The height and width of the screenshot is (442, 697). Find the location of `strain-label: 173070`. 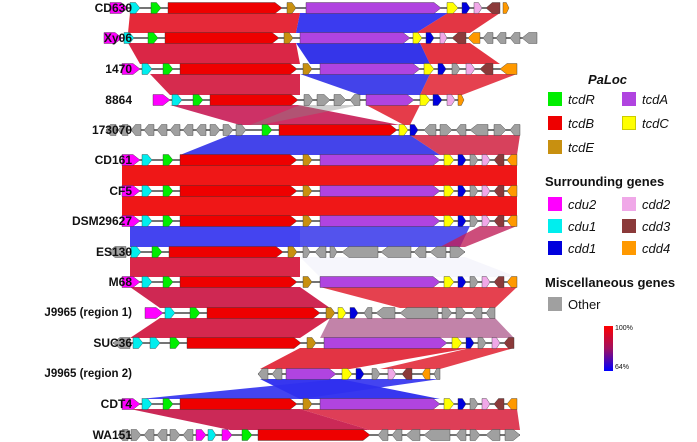

strain-label: 173070 is located at coordinates (111, 130).